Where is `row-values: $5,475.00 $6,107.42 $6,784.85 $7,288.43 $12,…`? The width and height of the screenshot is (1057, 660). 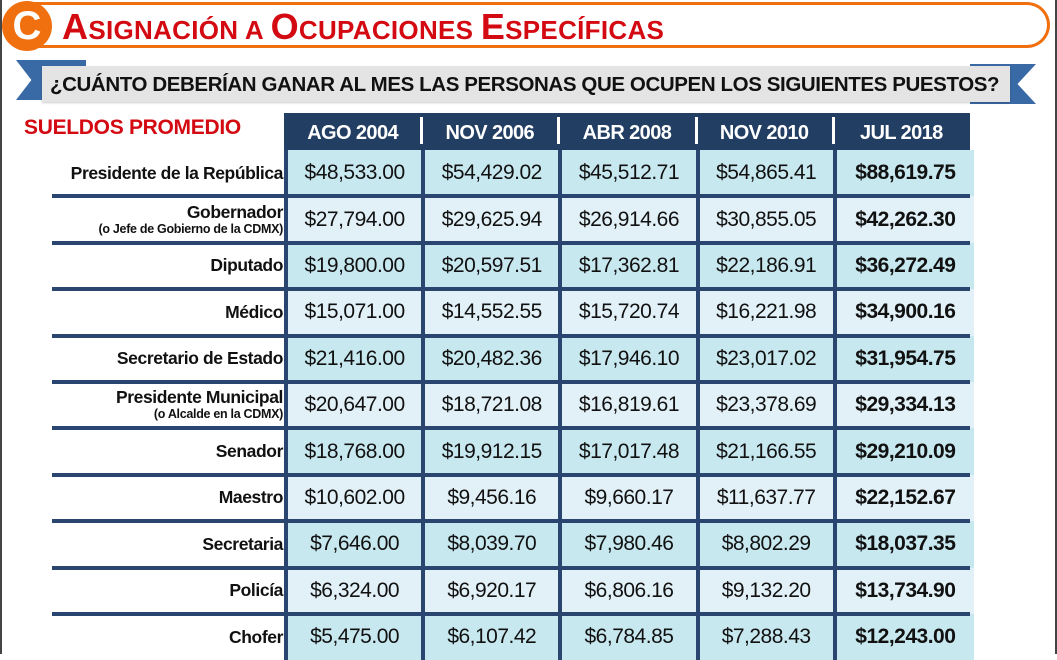 row-values: $5,475.00 $6,107.42 $6,784.85 $7,288.43 $12,… is located at coordinates (629, 636).